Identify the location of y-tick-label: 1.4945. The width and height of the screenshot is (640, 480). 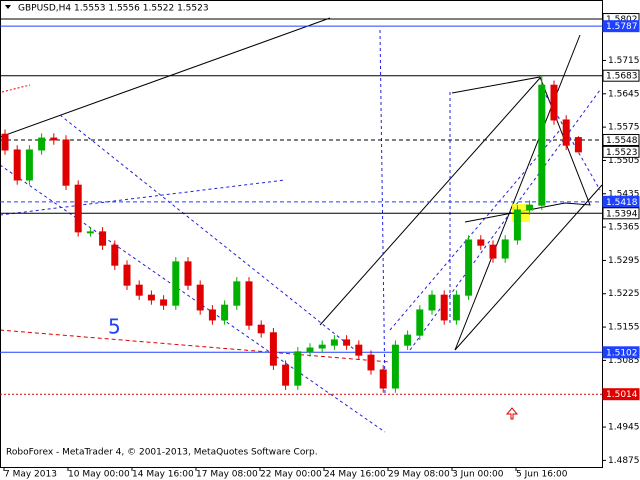
(624, 428).